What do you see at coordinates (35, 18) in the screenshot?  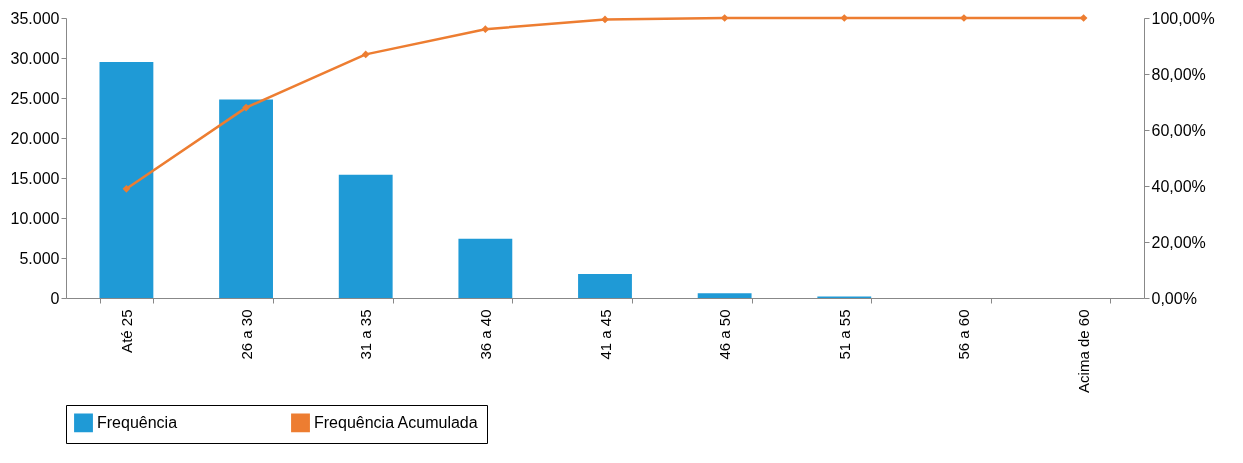 I see `y-tick-label: 35.000` at bounding box center [35, 18].